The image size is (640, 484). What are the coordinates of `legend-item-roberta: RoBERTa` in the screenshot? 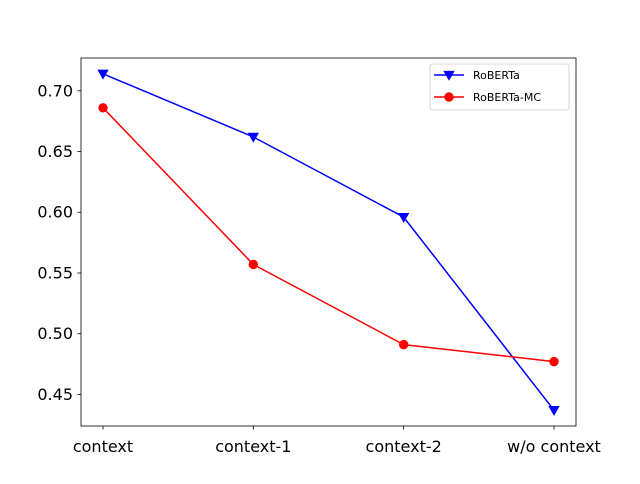 It's located at (477, 75).